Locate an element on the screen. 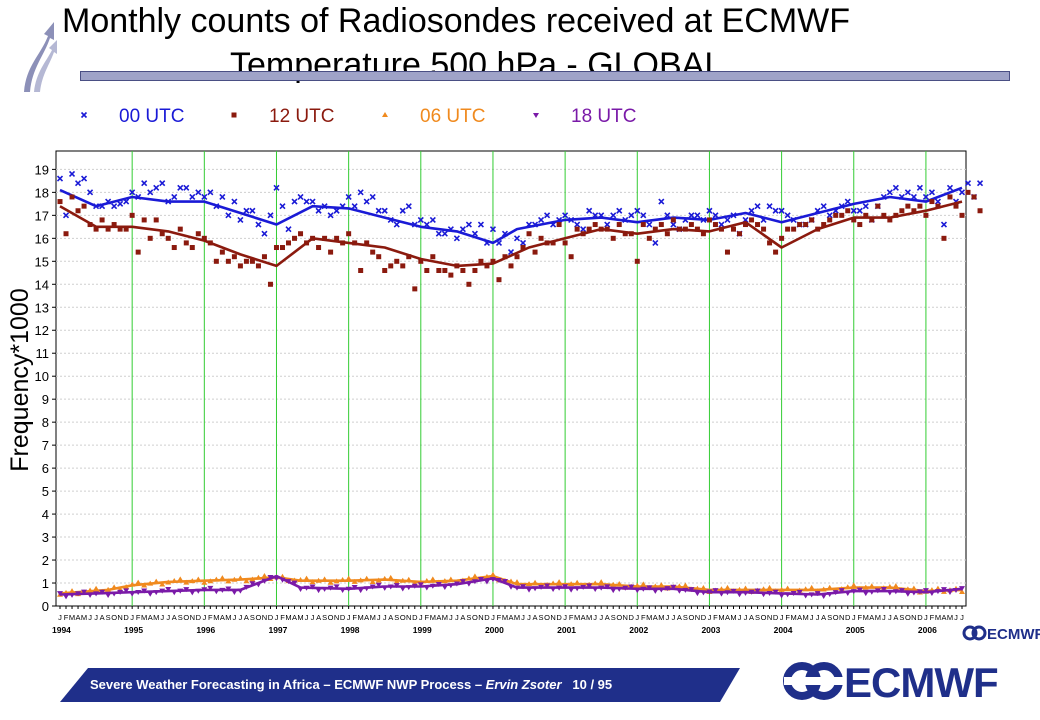 This screenshot has width=1040, height=720. y-tick-label: 18 is located at coordinates (42, 192).